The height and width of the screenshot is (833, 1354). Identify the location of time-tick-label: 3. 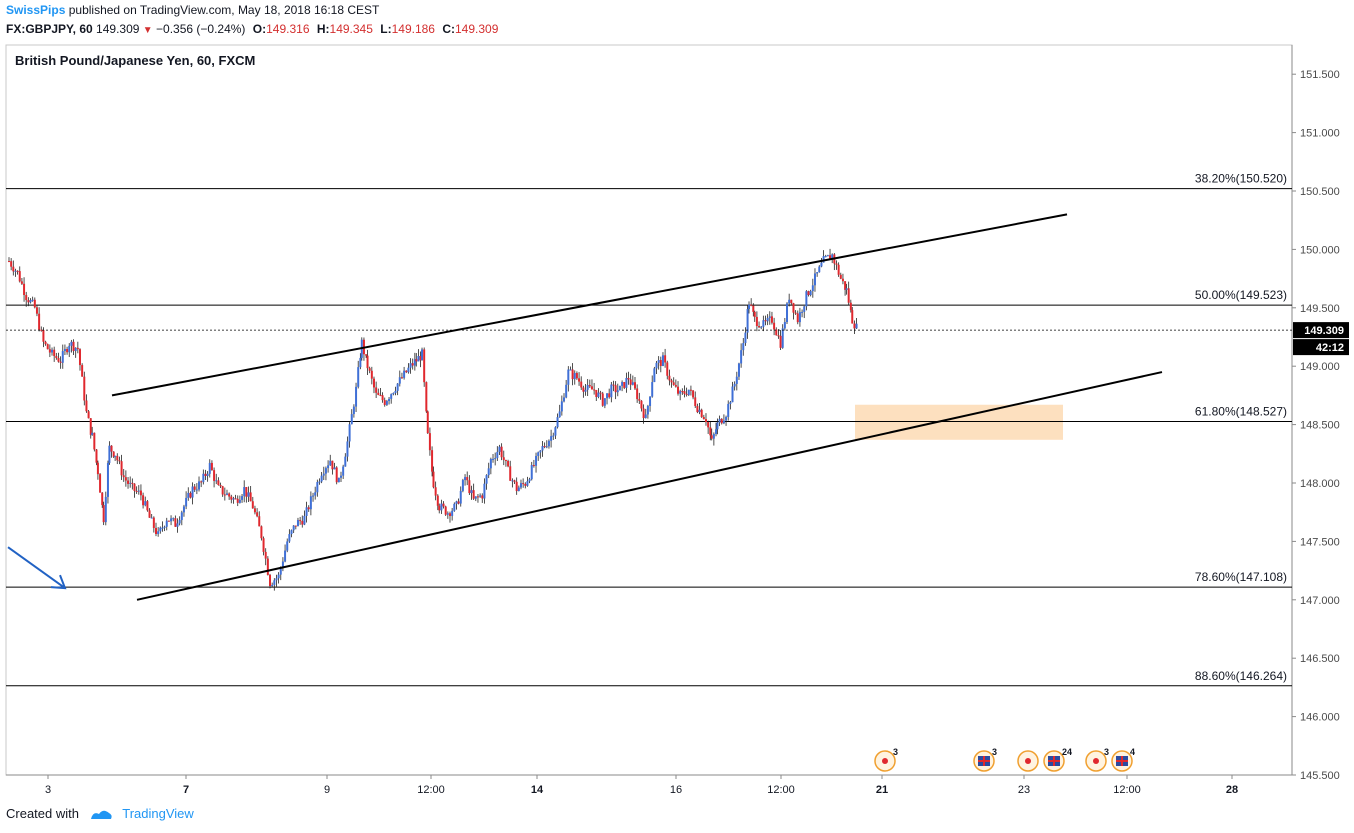
(48, 790).